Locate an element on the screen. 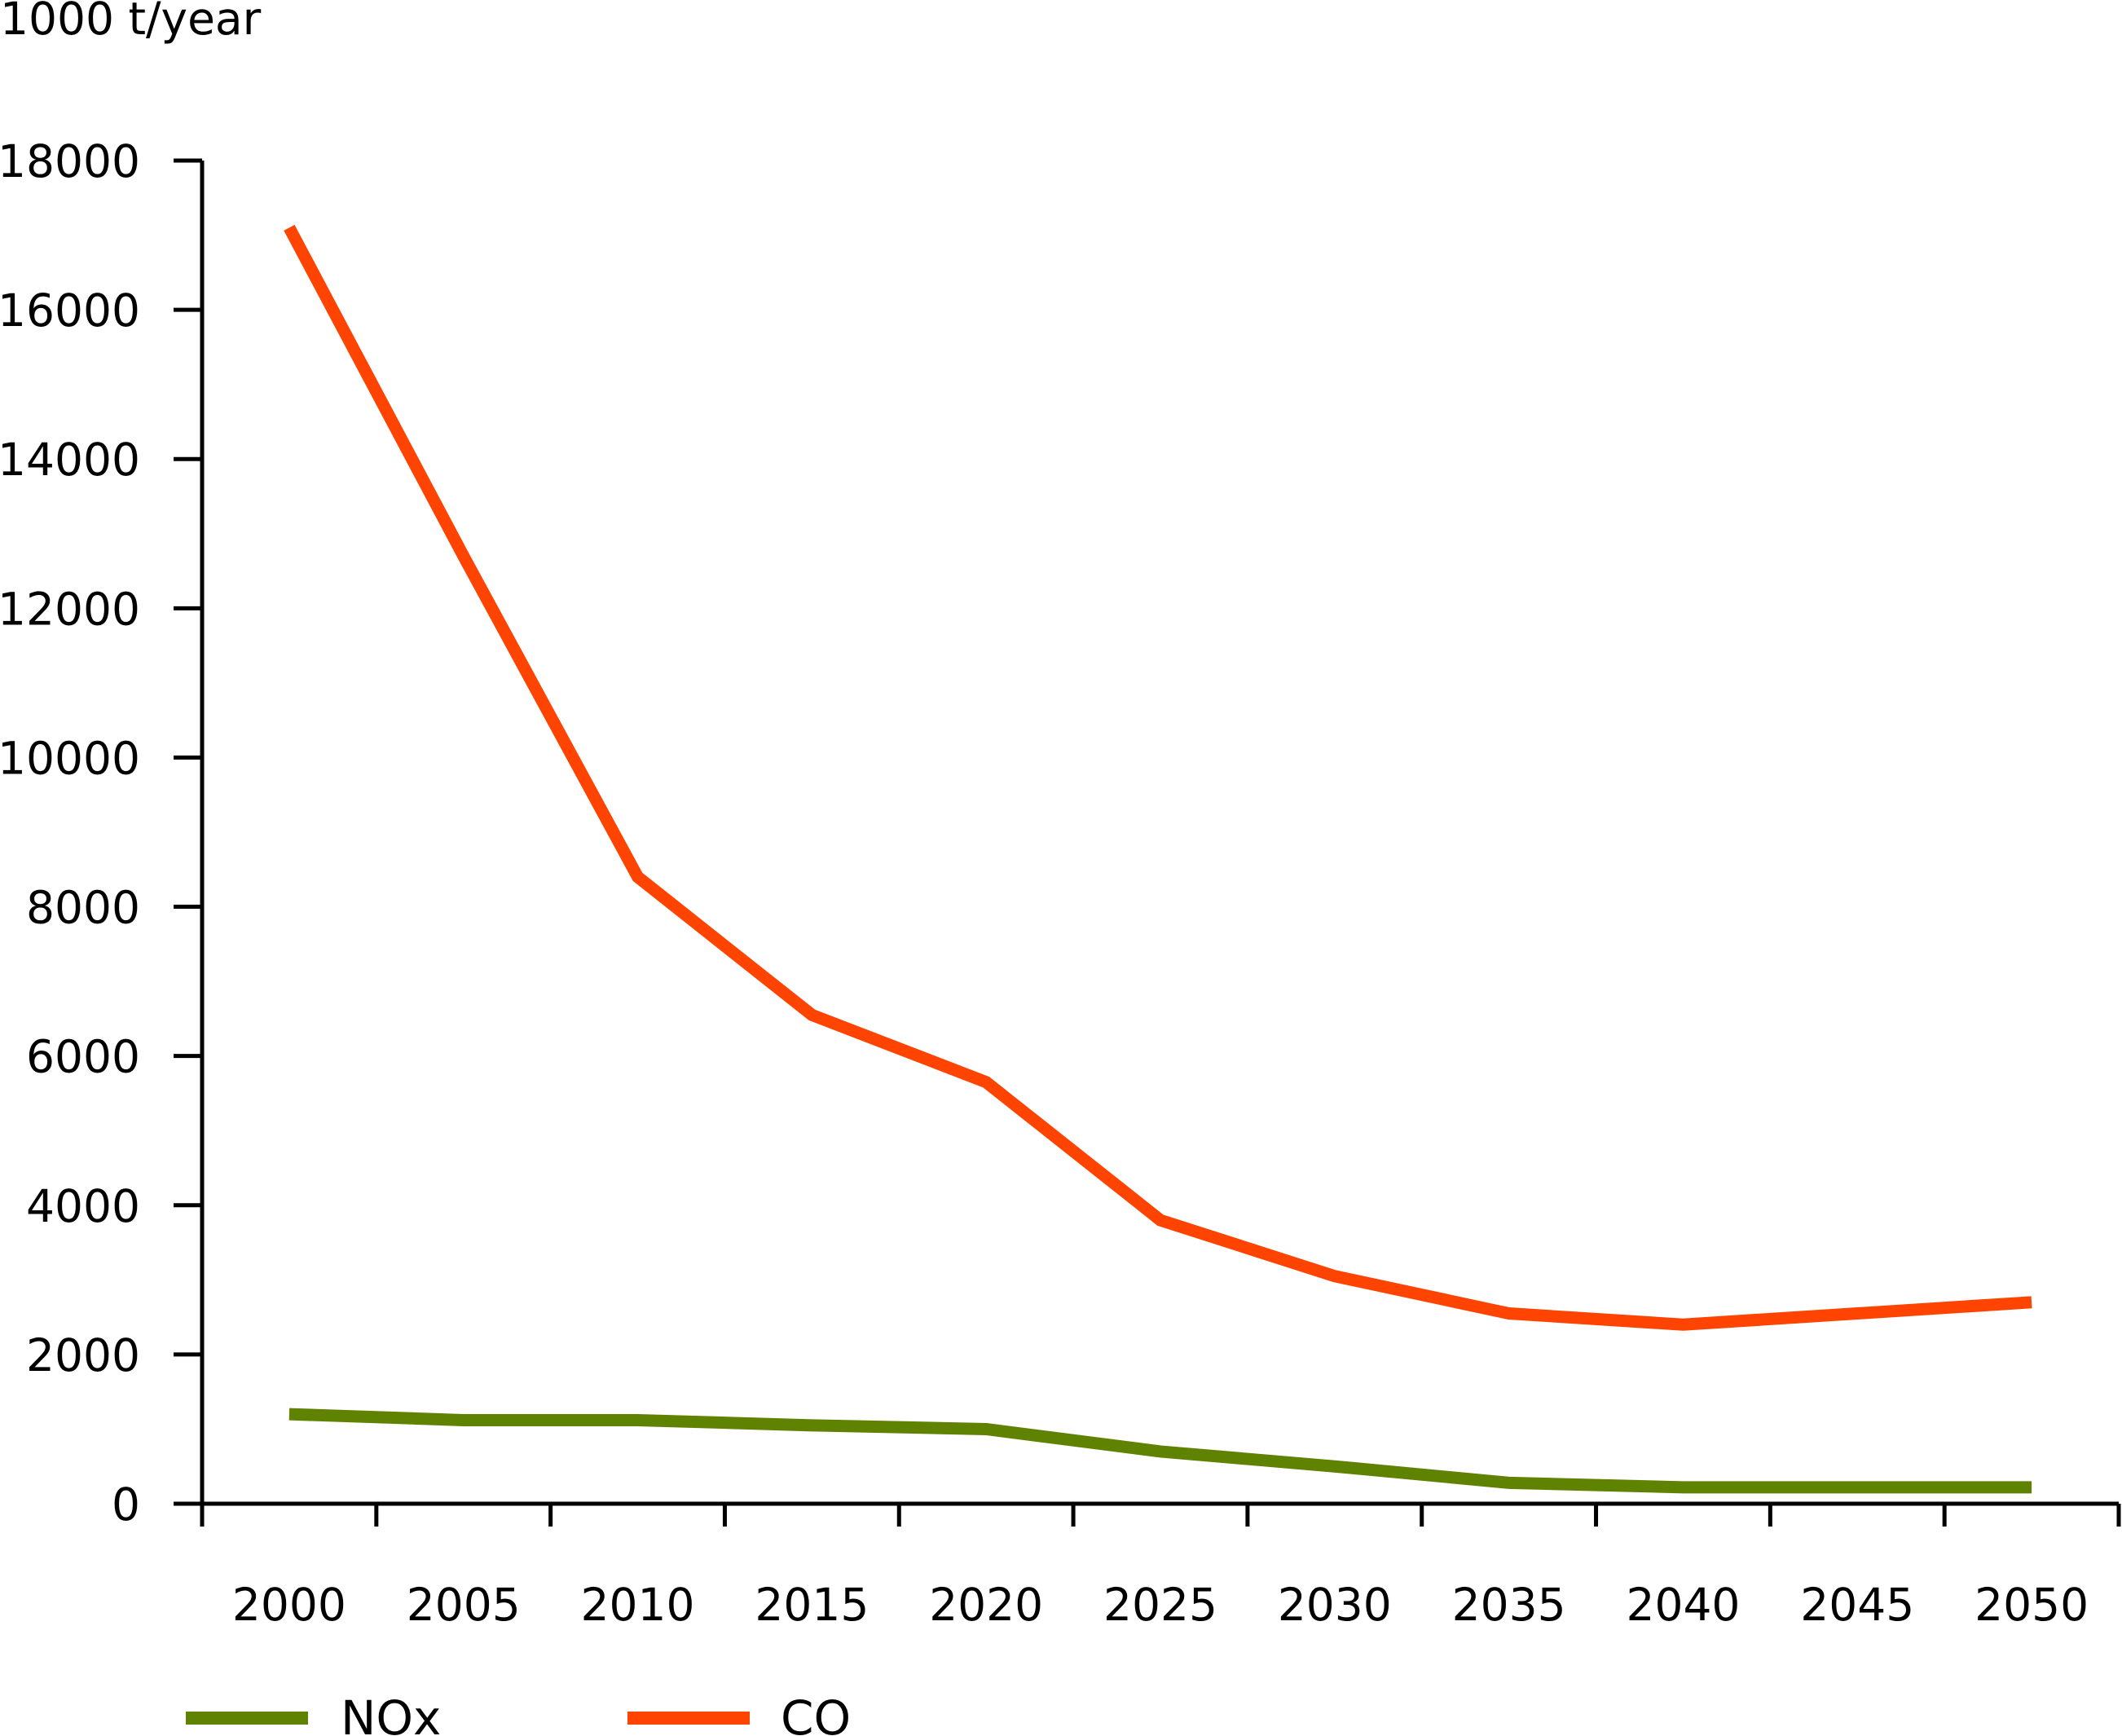  y-tick-label: 8000 is located at coordinates (83, 908).